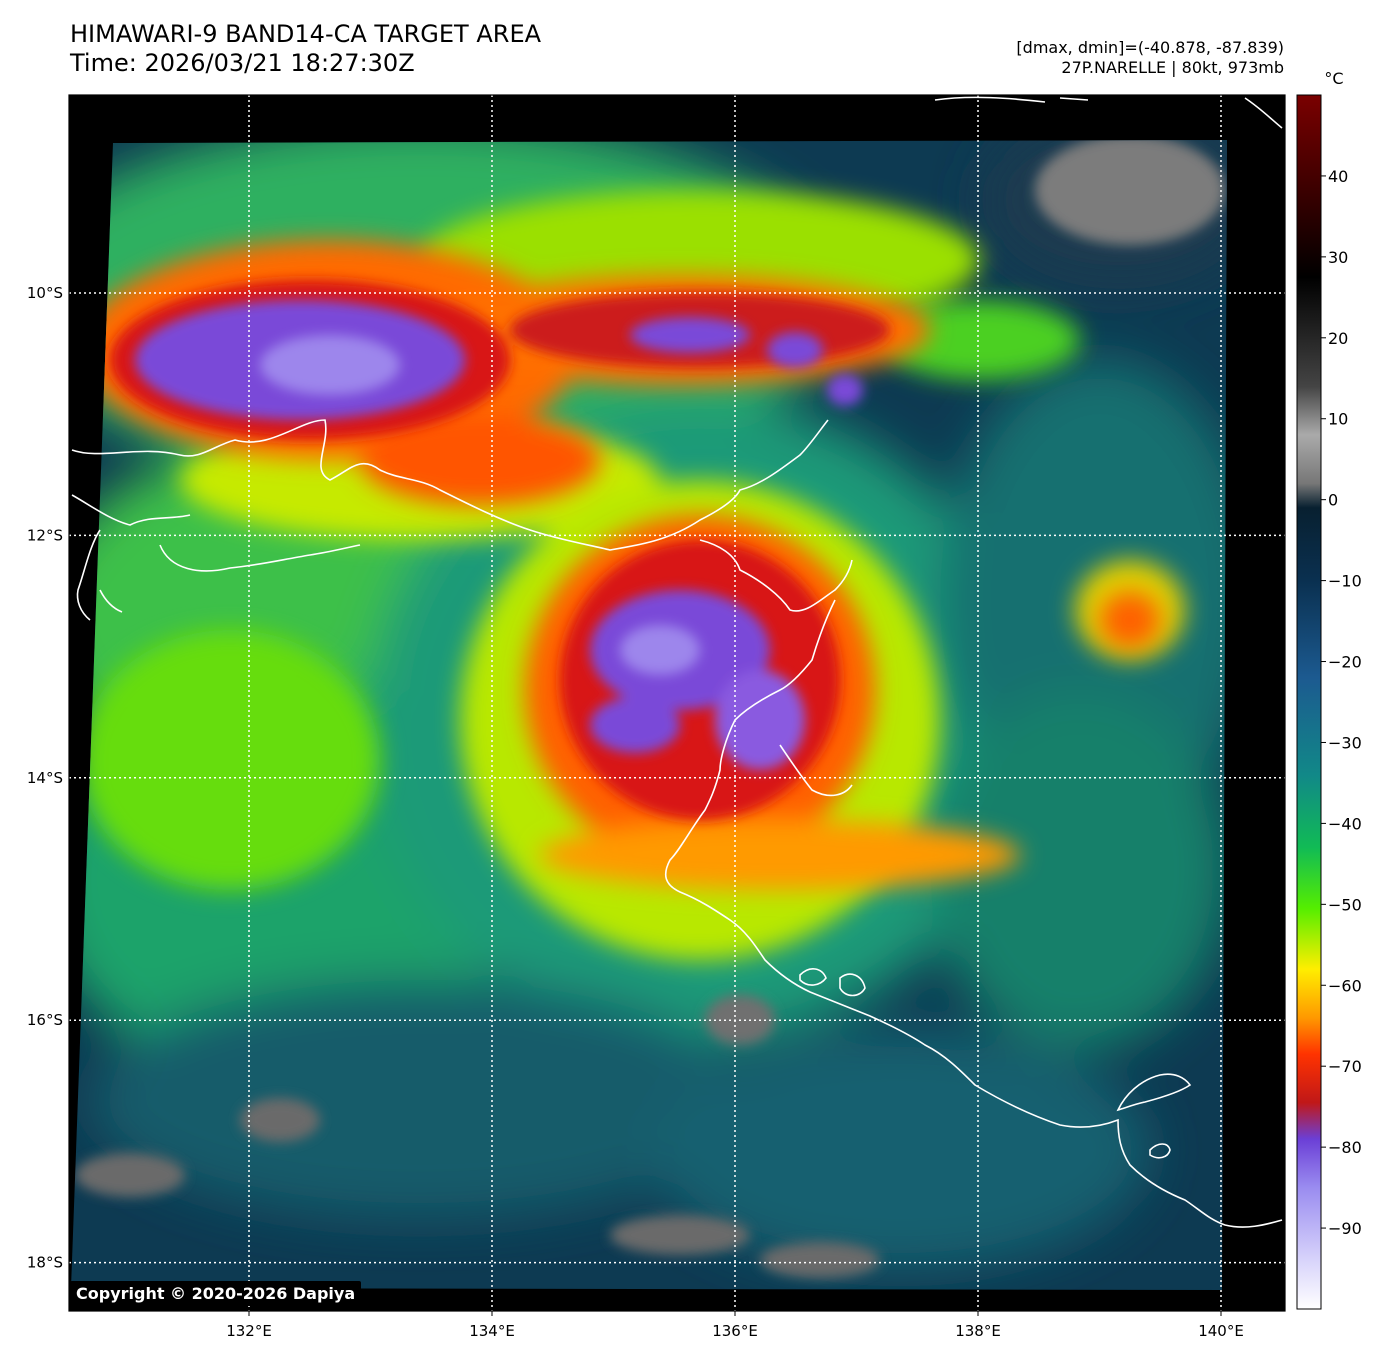 This screenshot has width=1388, height=1359. Describe the element at coordinates (1338, 176) in the screenshot. I see `colorbar-tick-label: 40` at that location.